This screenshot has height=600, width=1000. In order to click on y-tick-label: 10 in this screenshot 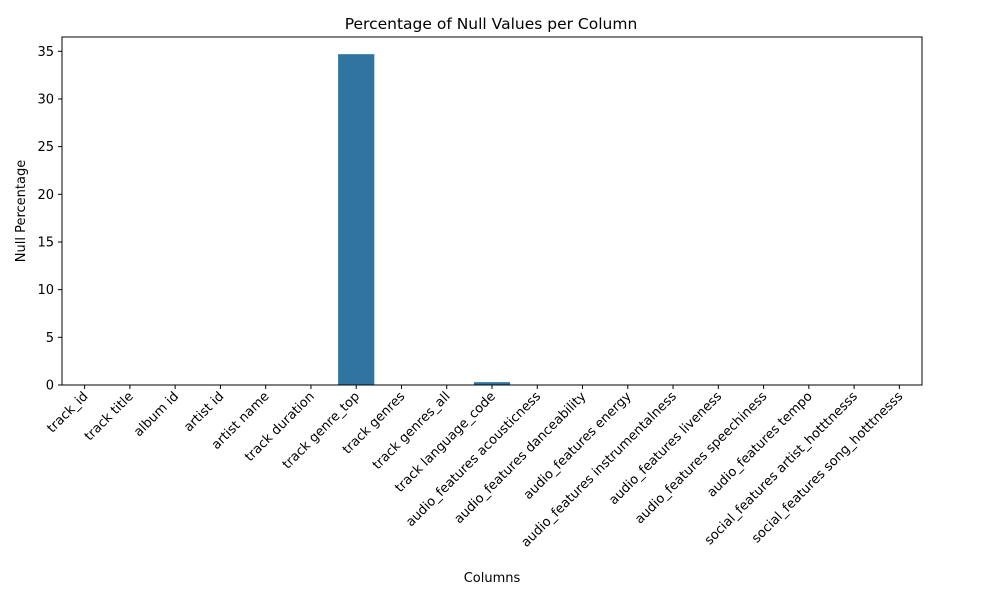, I will do `click(45, 290)`.